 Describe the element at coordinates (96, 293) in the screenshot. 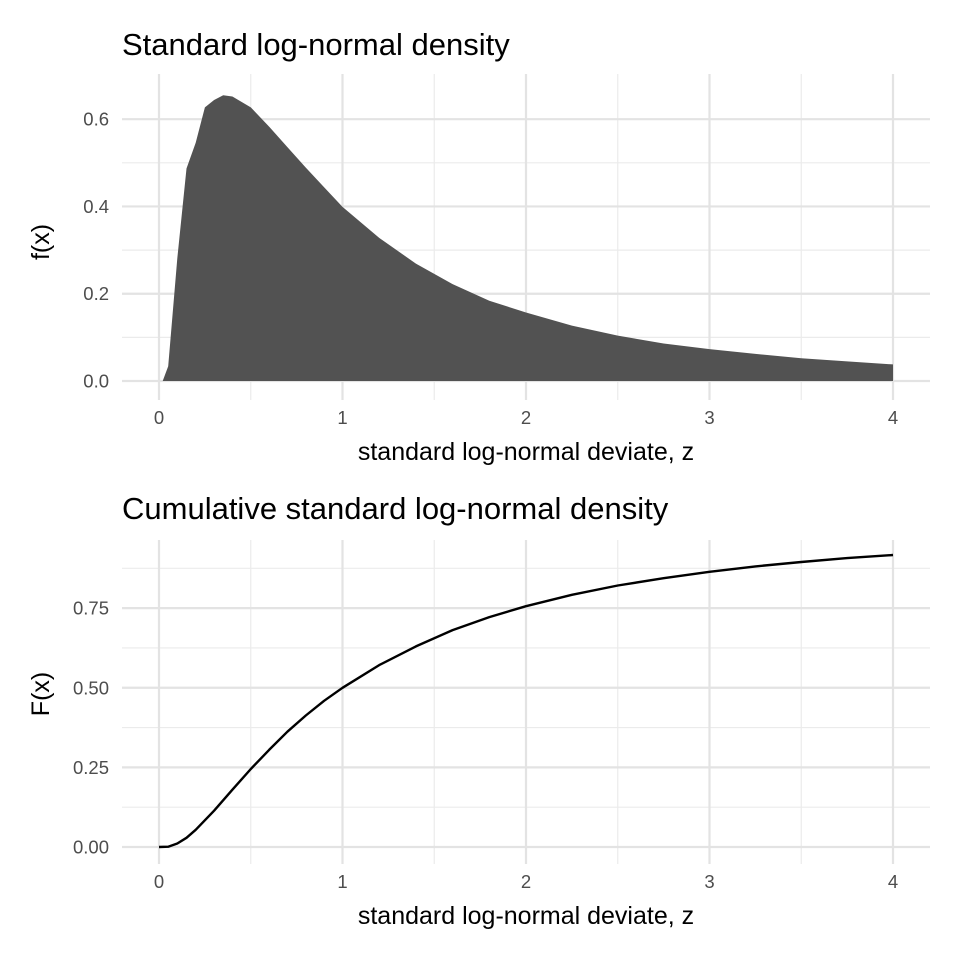

I see `y-tick-label: 0.2` at that location.